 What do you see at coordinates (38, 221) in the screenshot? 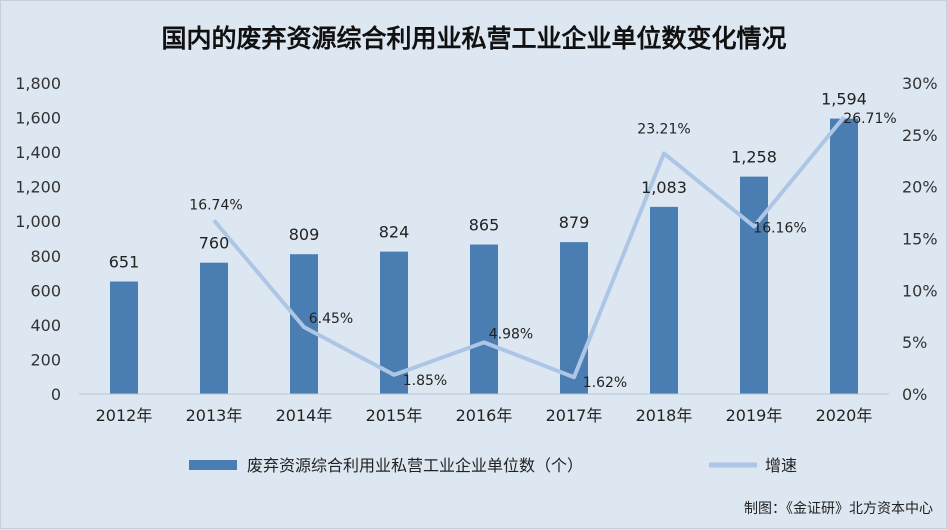
I see `y-left-tick-label: 1,000` at bounding box center [38, 221].